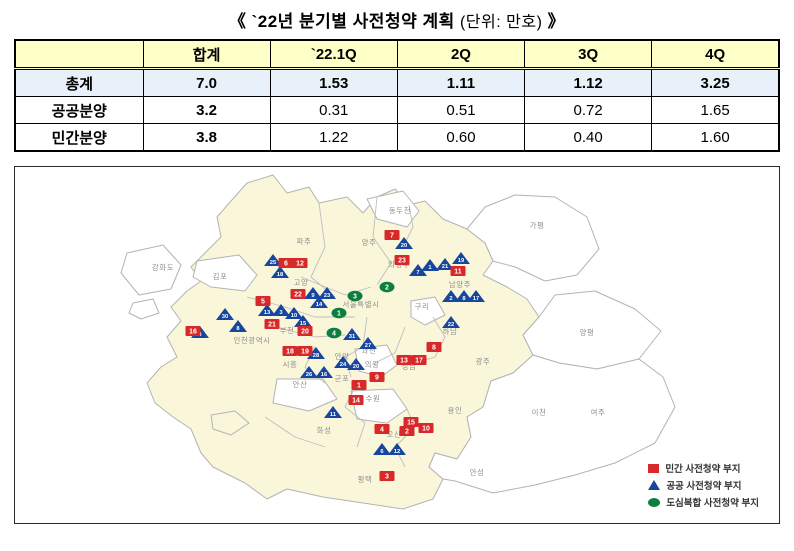 The image size is (794, 551). I want to click on region-label: 의왕, so click(372, 364).